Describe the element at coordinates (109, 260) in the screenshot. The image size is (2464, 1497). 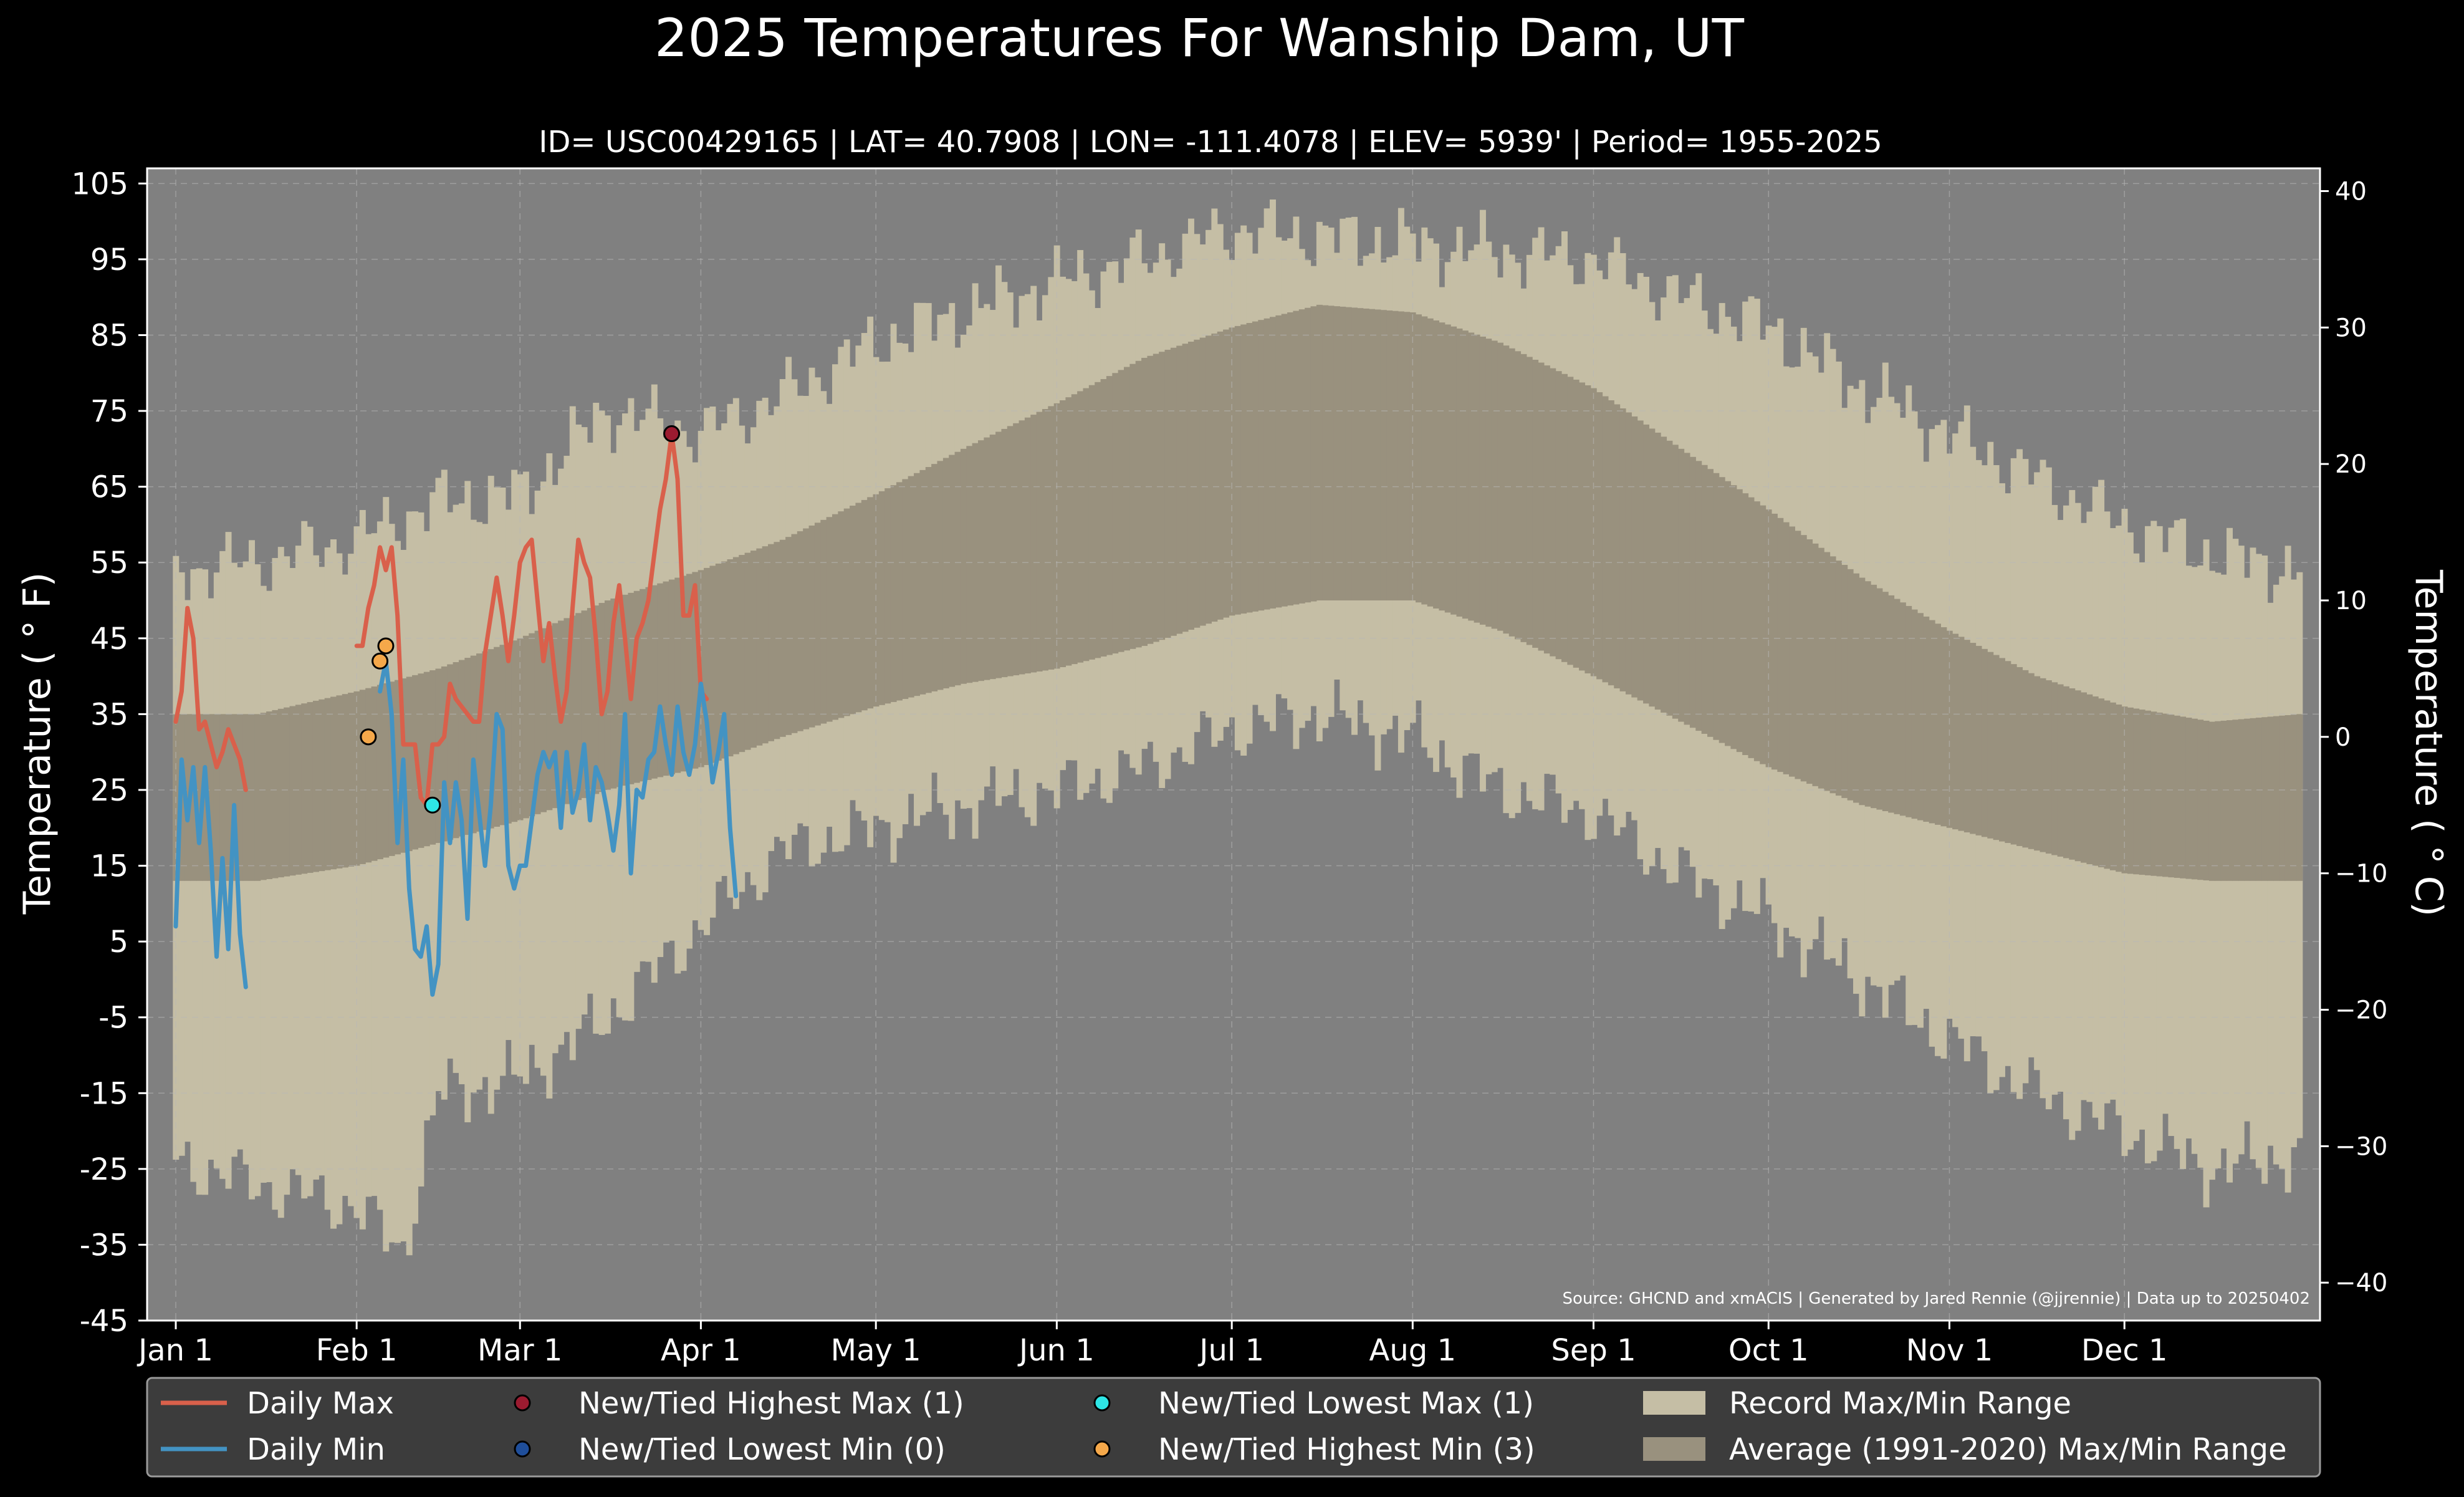
I see `y-tick-label-left: 95` at that location.